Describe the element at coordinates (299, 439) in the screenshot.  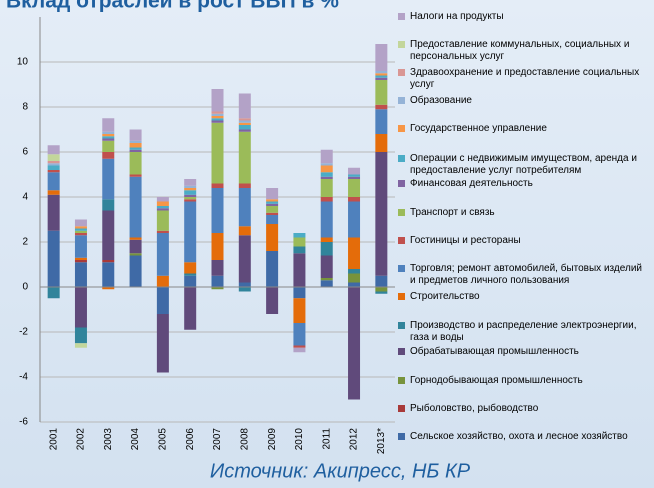
I see `x-tick-label: 2010` at that location.